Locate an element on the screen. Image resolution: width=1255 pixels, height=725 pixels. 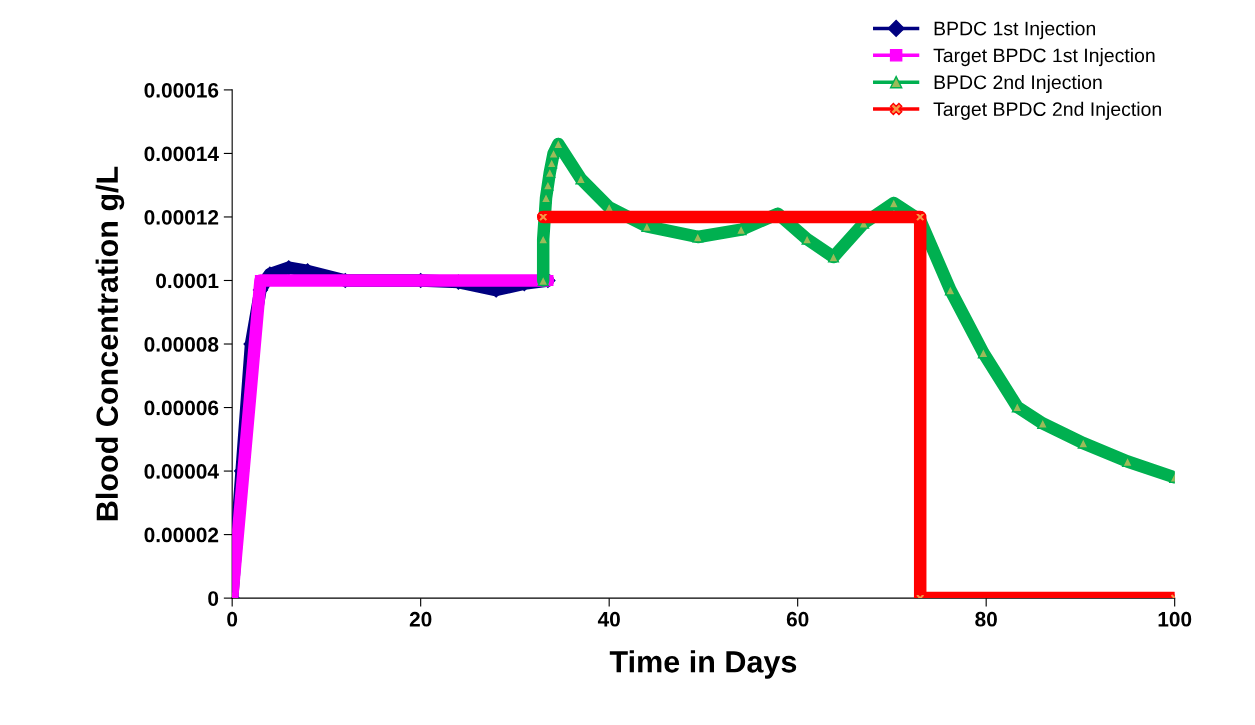
x-tick-label: 60 is located at coordinates (797, 619).